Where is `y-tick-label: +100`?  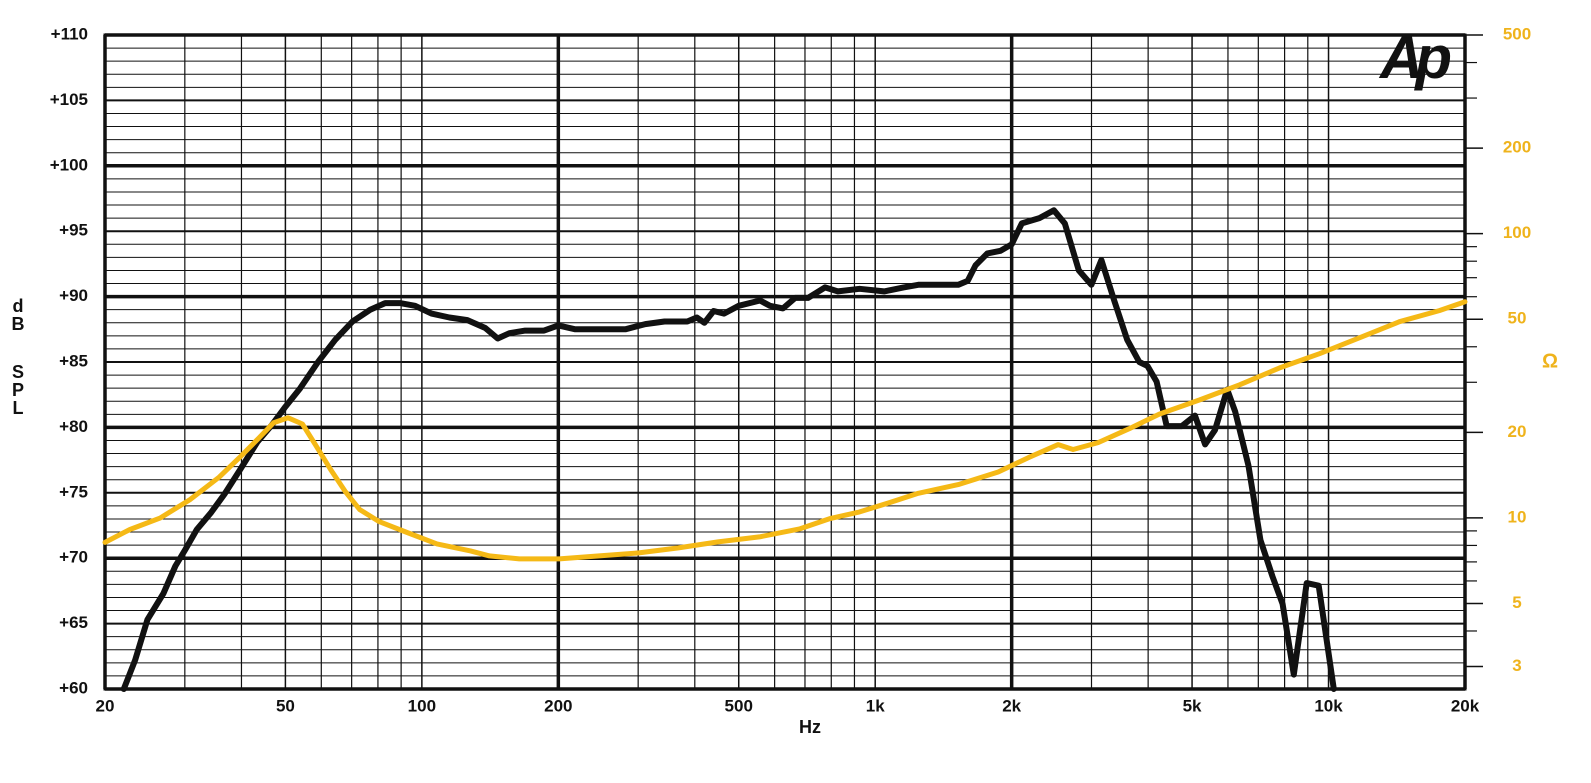
y-tick-label: +100 is located at coordinates (69, 164).